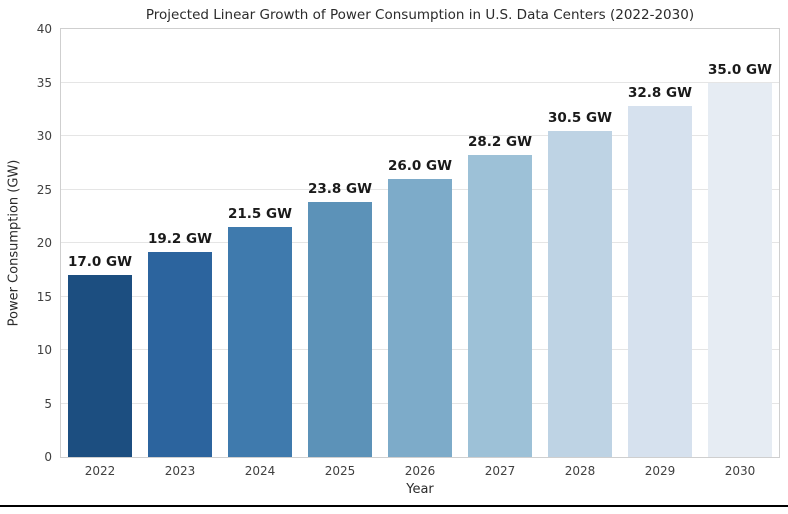 The width and height of the screenshot is (788, 514). What do you see at coordinates (500, 306) in the screenshot?
I see `bar-2027` at bounding box center [500, 306].